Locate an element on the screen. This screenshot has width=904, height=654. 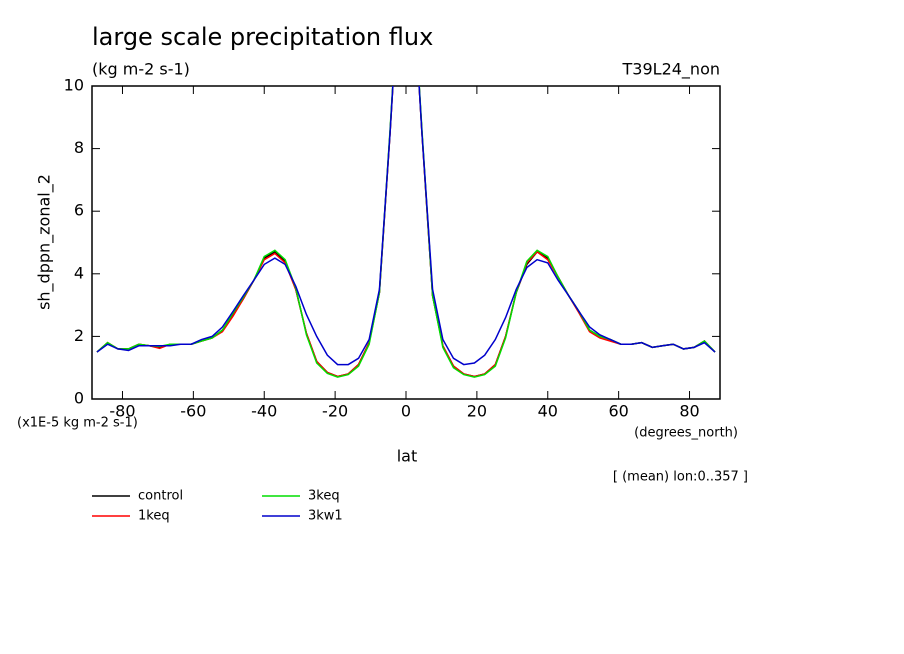
x-tick-label: 80 is located at coordinates (689, 411).